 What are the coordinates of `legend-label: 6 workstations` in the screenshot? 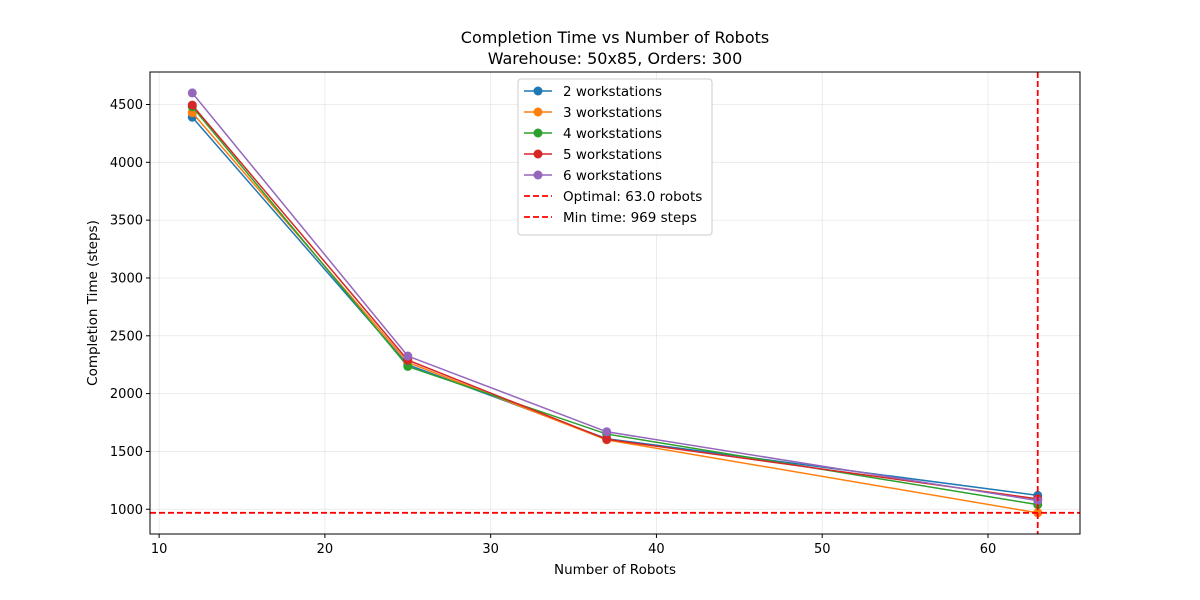 It's located at (612, 176).